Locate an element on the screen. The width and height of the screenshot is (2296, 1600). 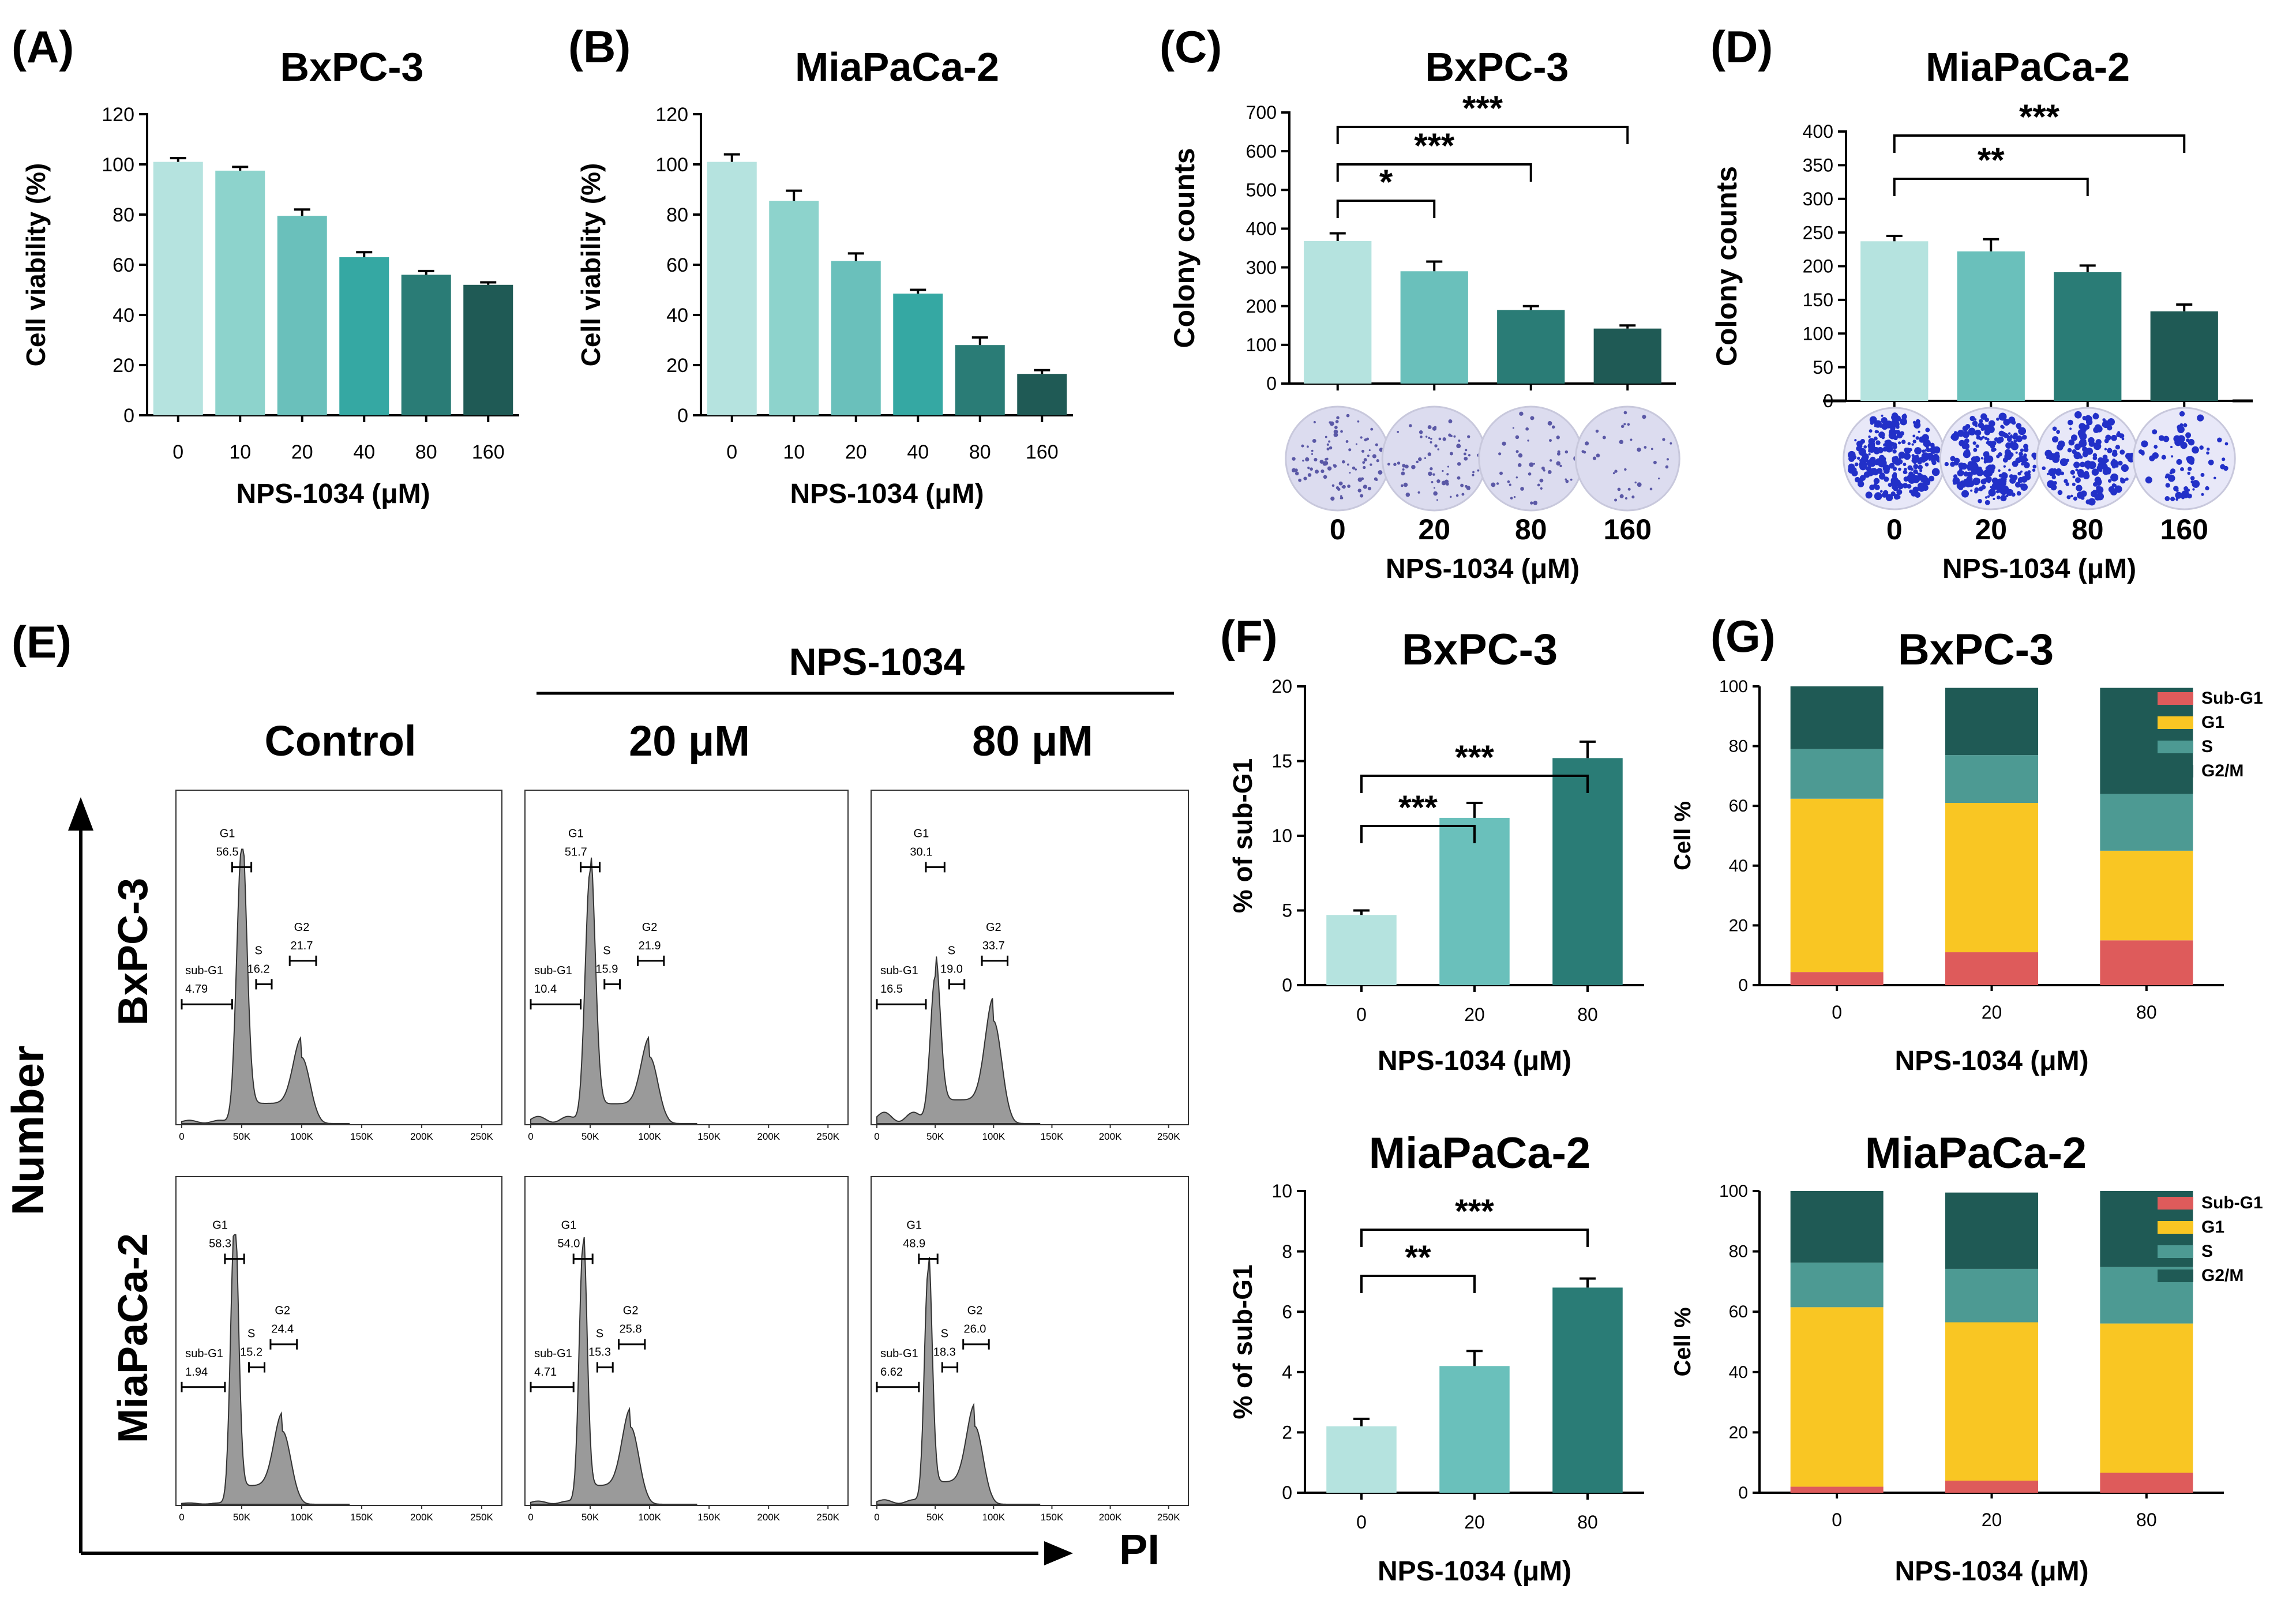
x-tick-label: 50K is located at coordinates (242, 1136).